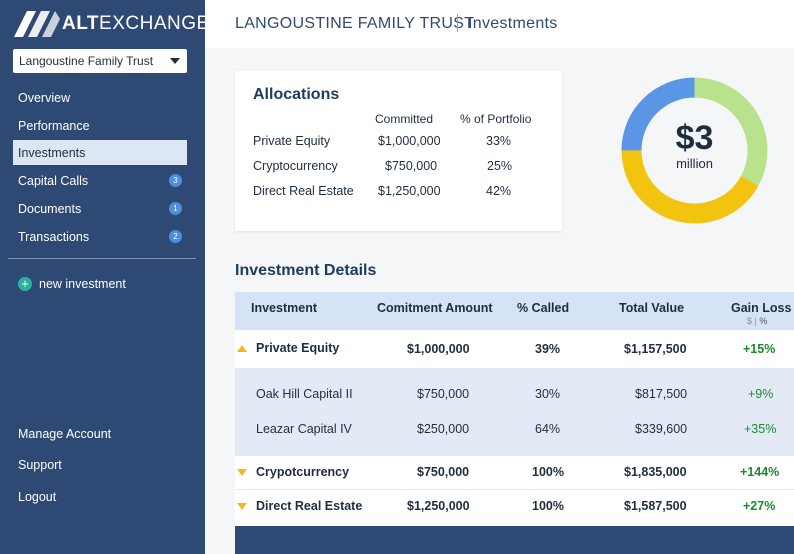 The height and width of the screenshot is (554, 794). What do you see at coordinates (499, 191) in the screenshot?
I see `allocation-pct: 42%` at bounding box center [499, 191].